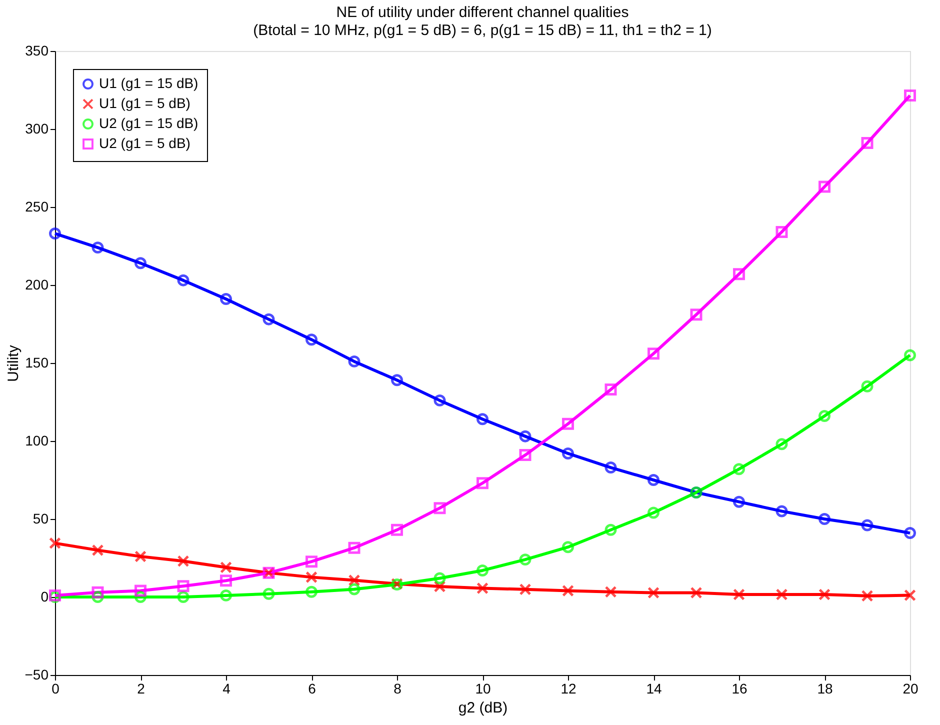 The image size is (940, 725). What do you see at coordinates (40, 518) in the screenshot?
I see `y-tick-label: 50` at bounding box center [40, 518].